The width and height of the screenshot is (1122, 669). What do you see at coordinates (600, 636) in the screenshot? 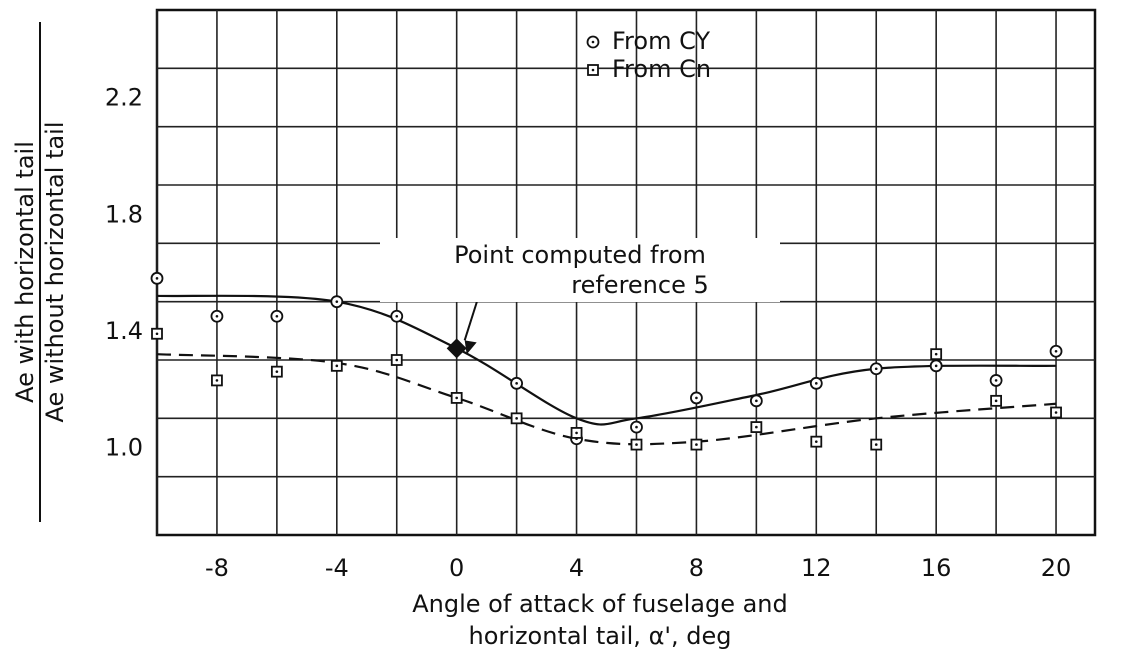
I see `x-axis-label: horizontal tail, α', deg` at bounding box center [600, 636].